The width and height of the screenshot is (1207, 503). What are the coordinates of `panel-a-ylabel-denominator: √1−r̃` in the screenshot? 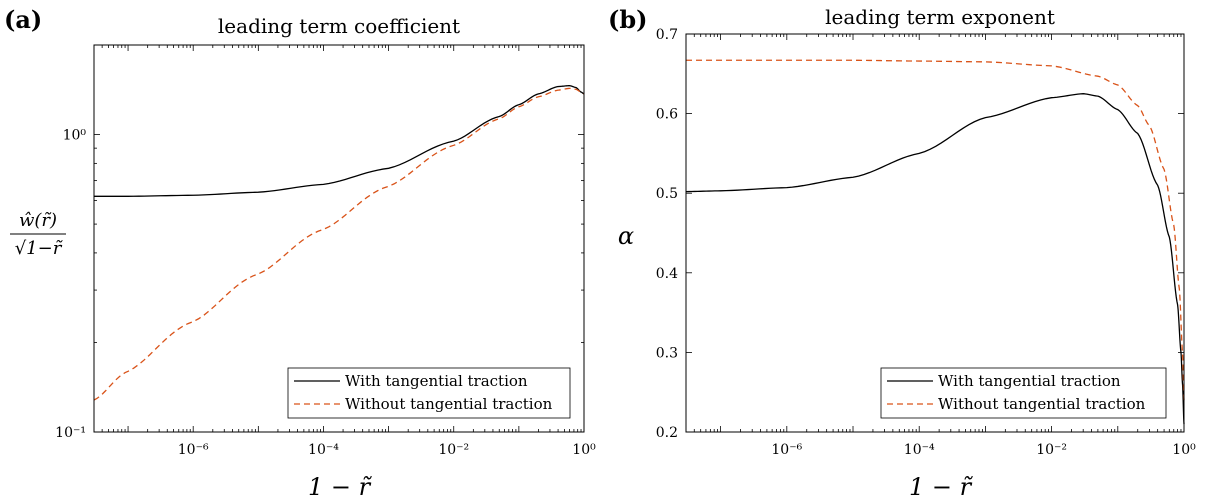 It's located at (39, 248).